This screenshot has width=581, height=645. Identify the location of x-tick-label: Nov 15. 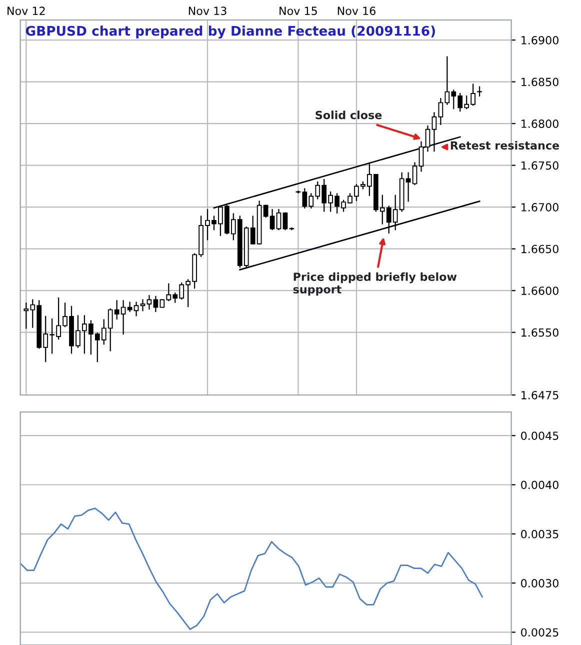
(298, 11).